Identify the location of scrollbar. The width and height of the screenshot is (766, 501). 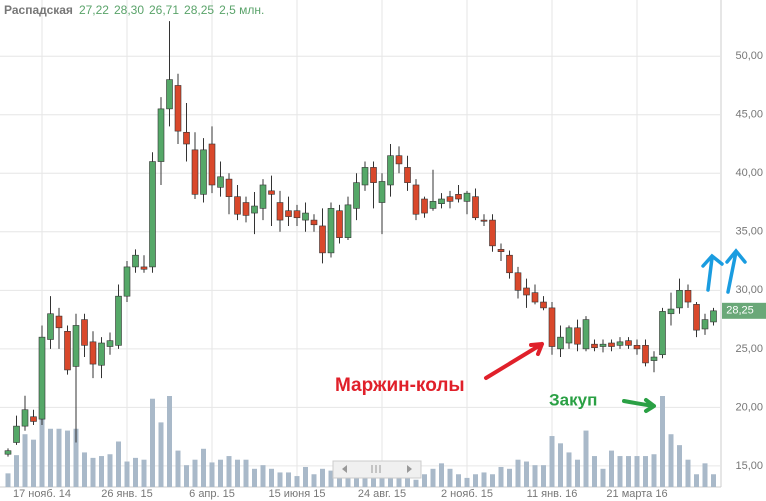
(377, 469).